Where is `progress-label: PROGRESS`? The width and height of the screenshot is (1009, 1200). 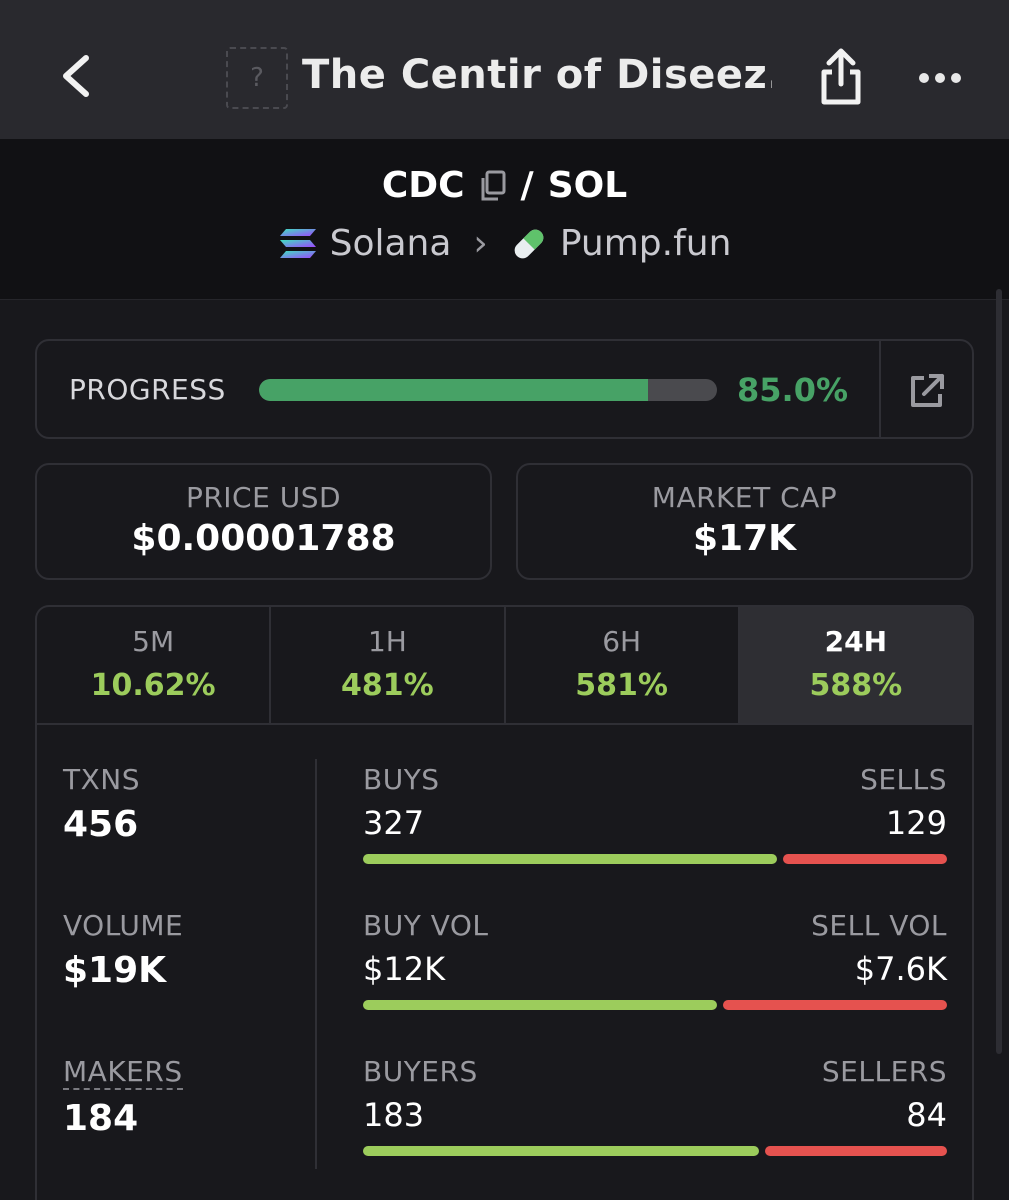
progress-label: PROGRESS is located at coordinates (147, 389).